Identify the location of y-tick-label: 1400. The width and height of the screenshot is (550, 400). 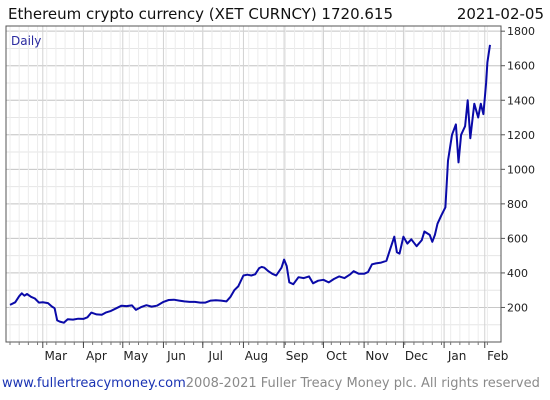
(521, 100).